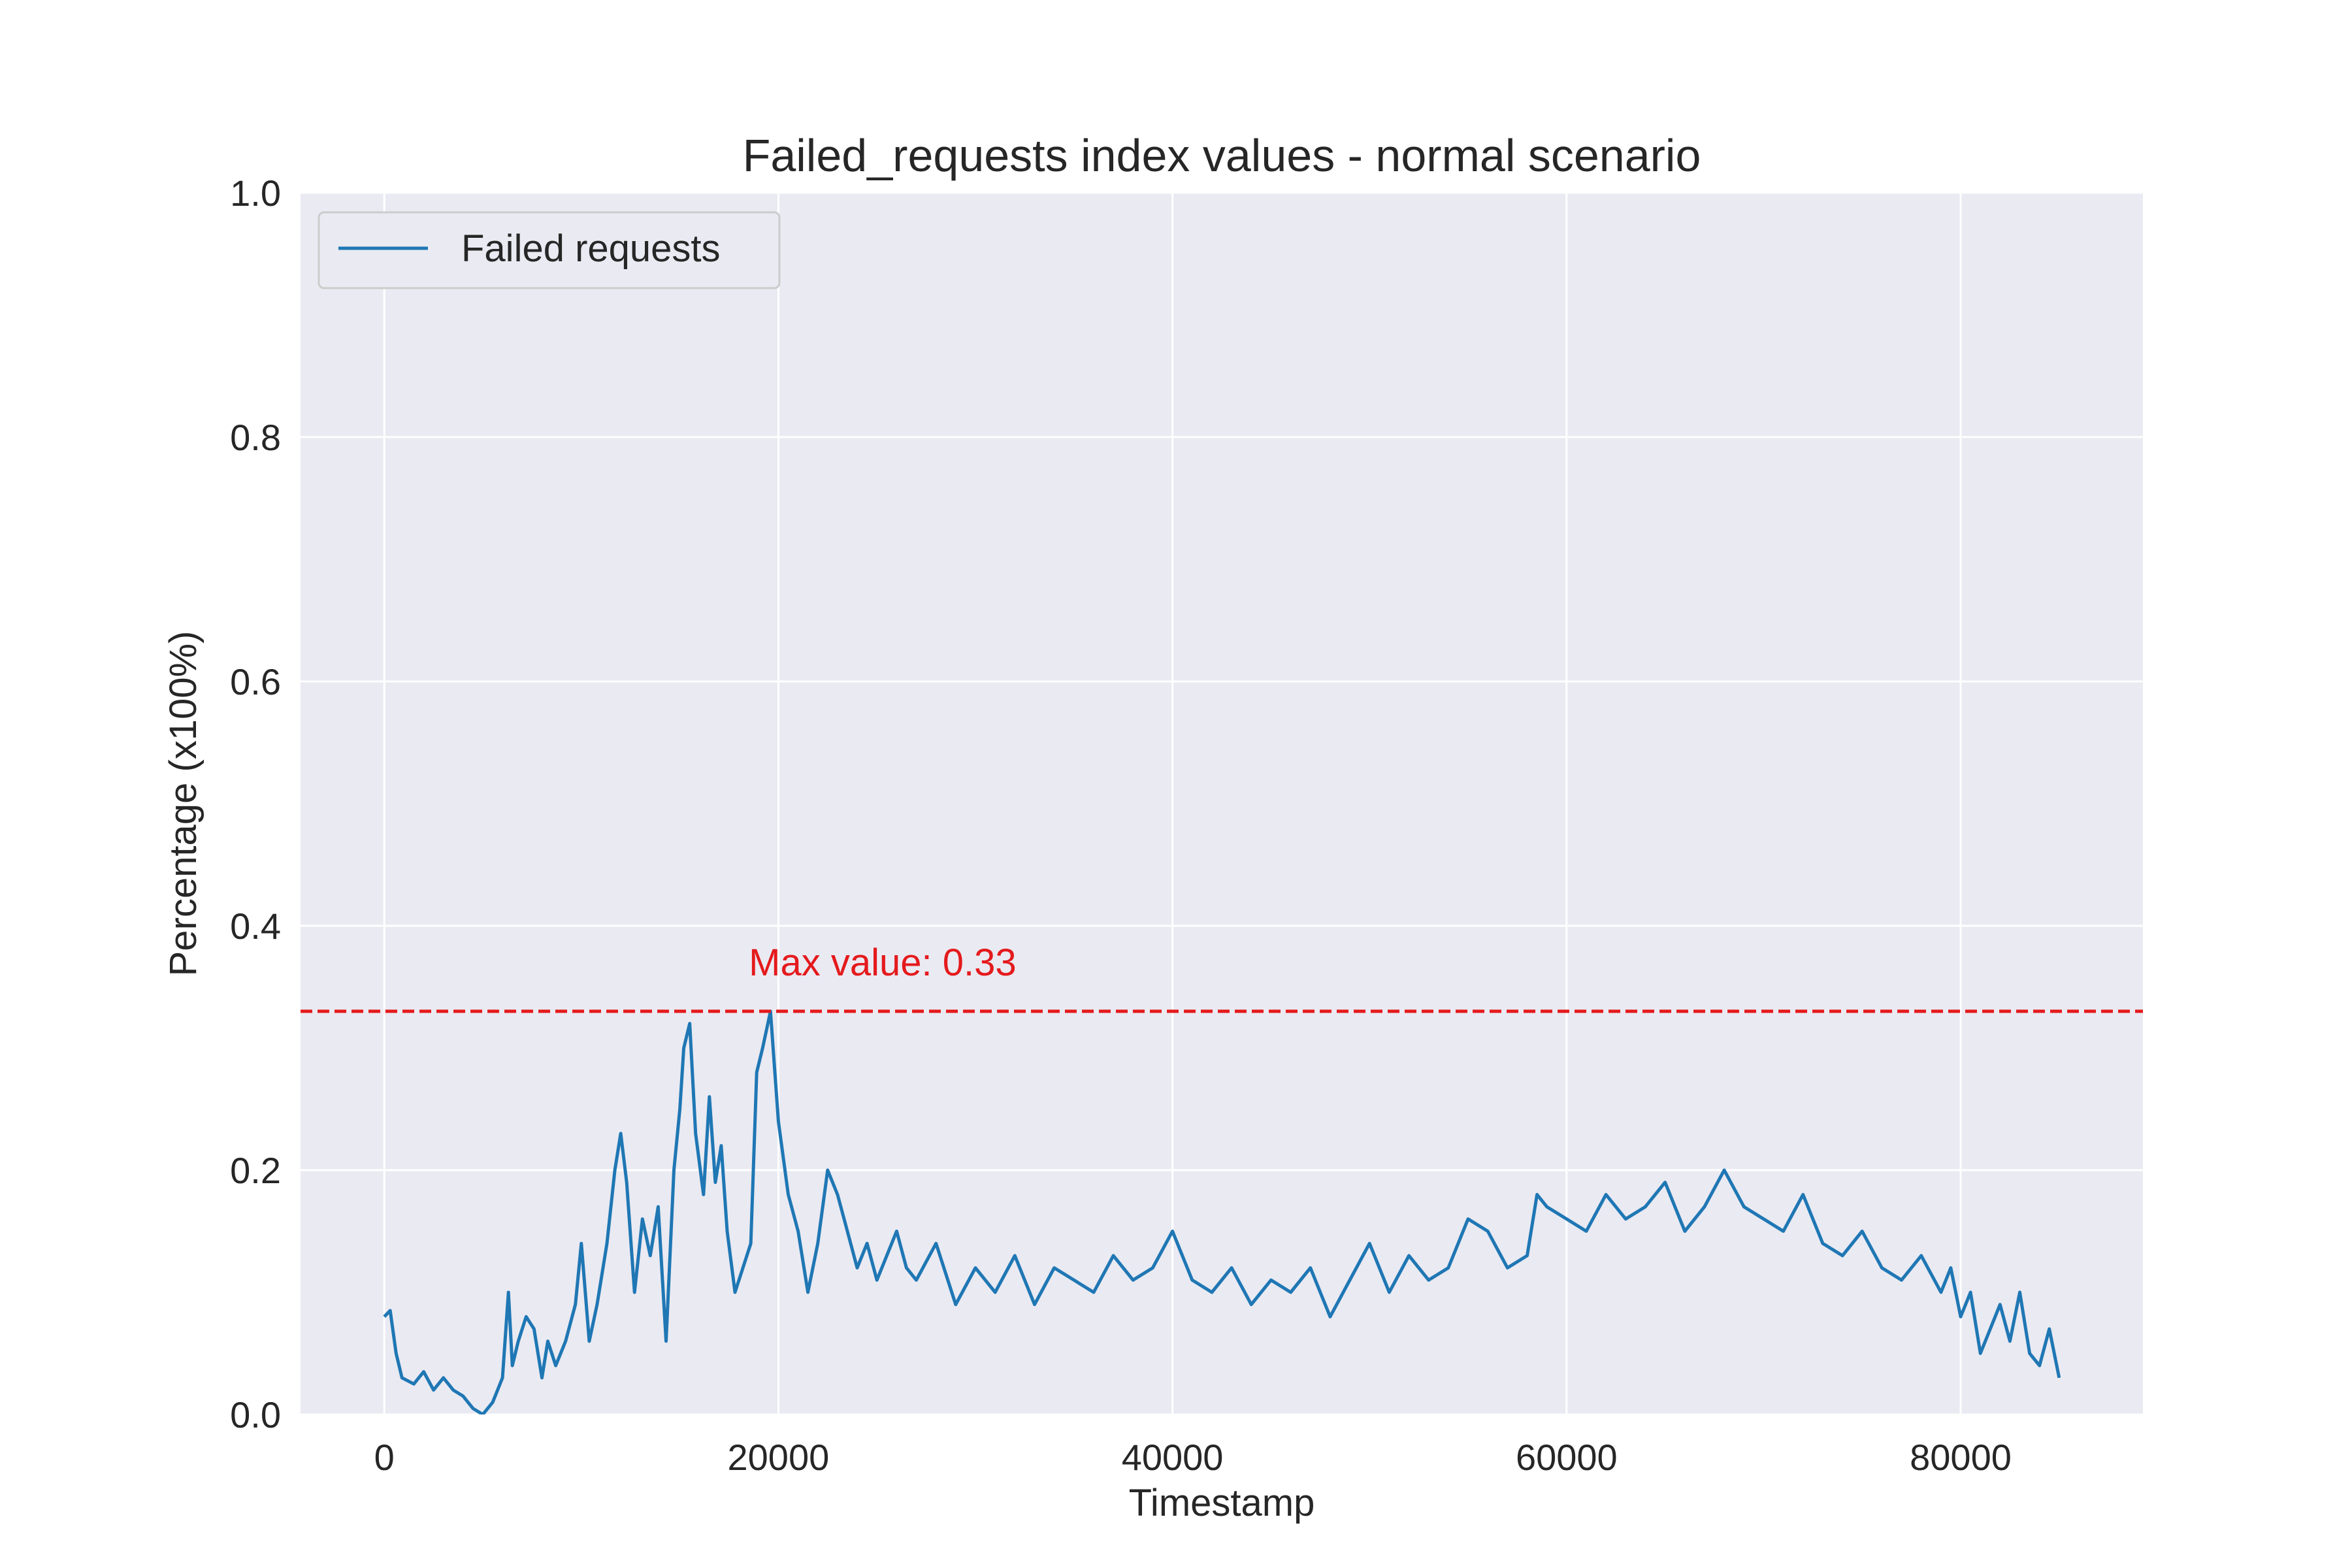  I want to click on x-tick-label: 80000, so click(1961, 1457).